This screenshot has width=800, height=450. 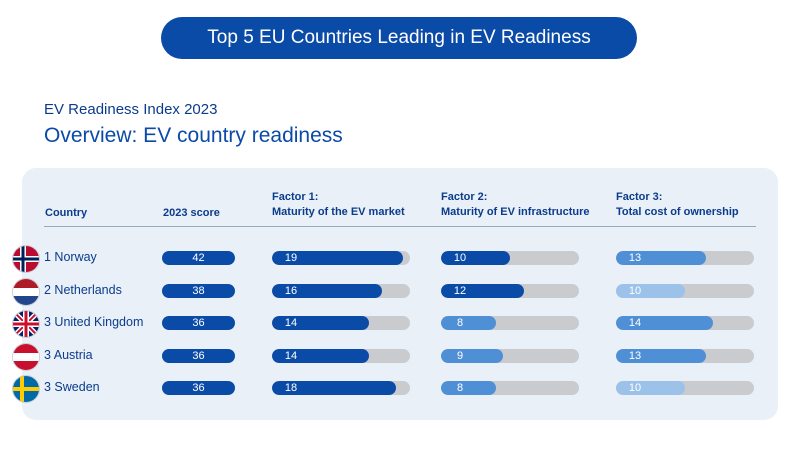 What do you see at coordinates (26, 324) in the screenshot?
I see `united-kingdom-flag-icon` at bounding box center [26, 324].